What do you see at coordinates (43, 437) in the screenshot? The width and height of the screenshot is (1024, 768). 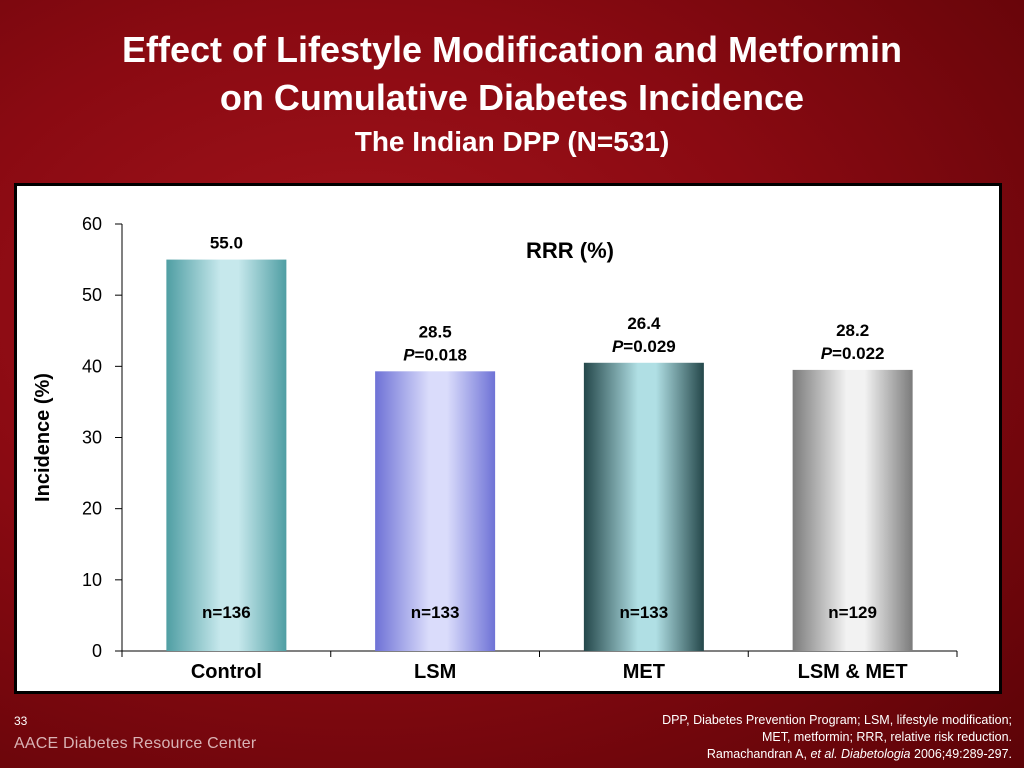 I see `y-axis-title: Incidence (%)` at bounding box center [43, 437].